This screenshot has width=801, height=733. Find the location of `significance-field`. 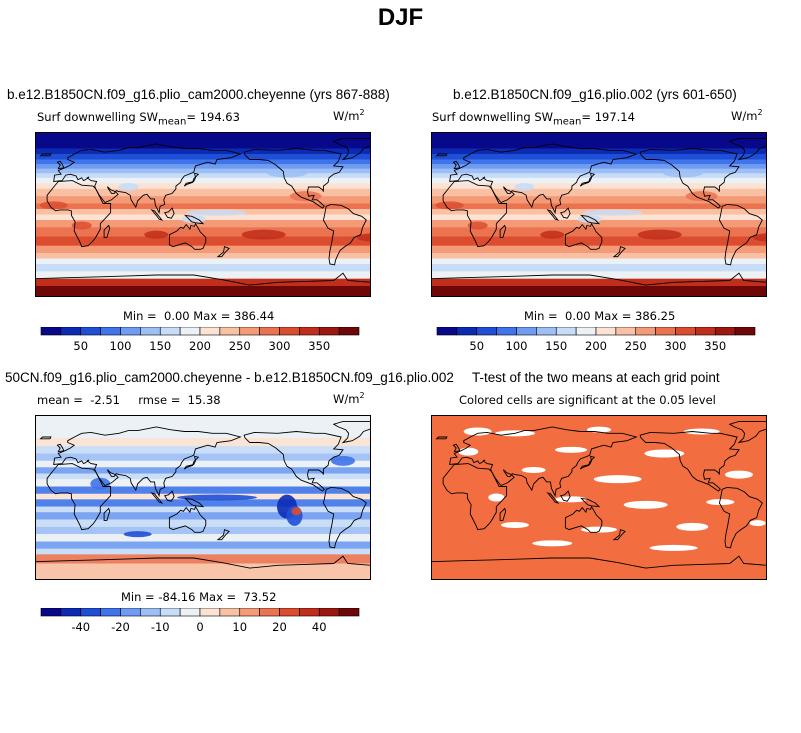

significance-field is located at coordinates (599, 497).